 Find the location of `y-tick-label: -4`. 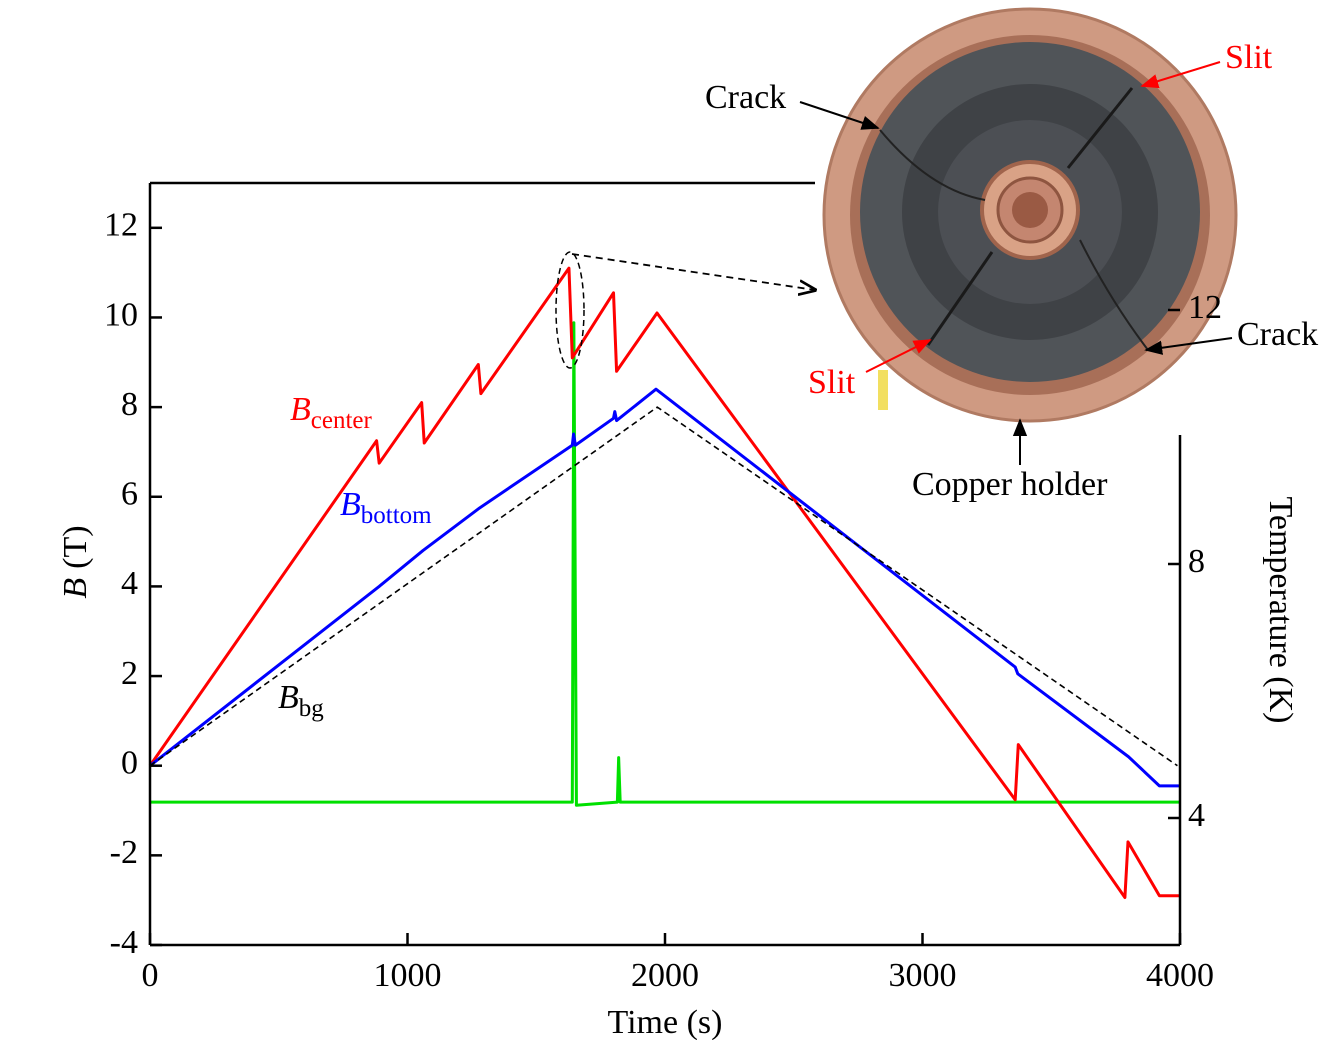

y-tick-label: -4 is located at coordinates (124, 942).